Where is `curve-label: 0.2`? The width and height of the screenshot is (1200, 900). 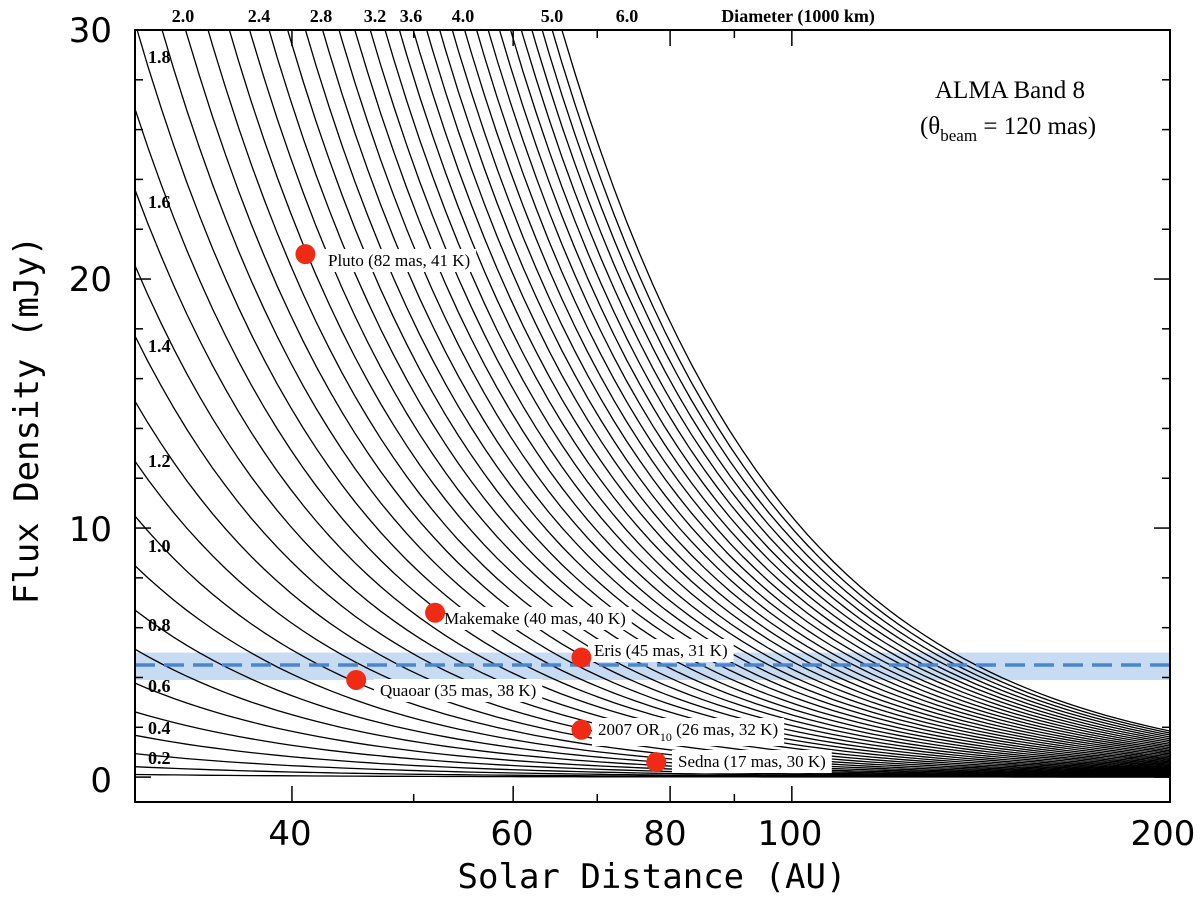
curve-label: 0.2 is located at coordinates (159, 758).